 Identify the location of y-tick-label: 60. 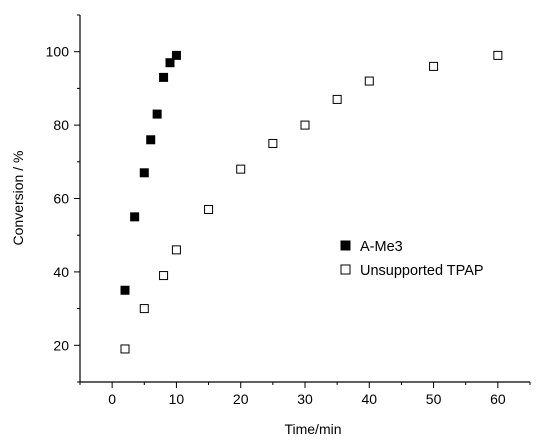
(61, 199).